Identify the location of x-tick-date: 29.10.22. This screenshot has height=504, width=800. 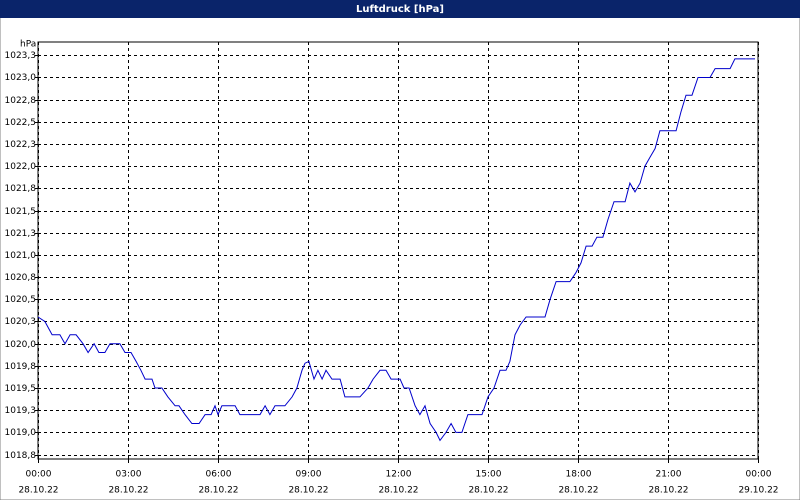
(758, 491).